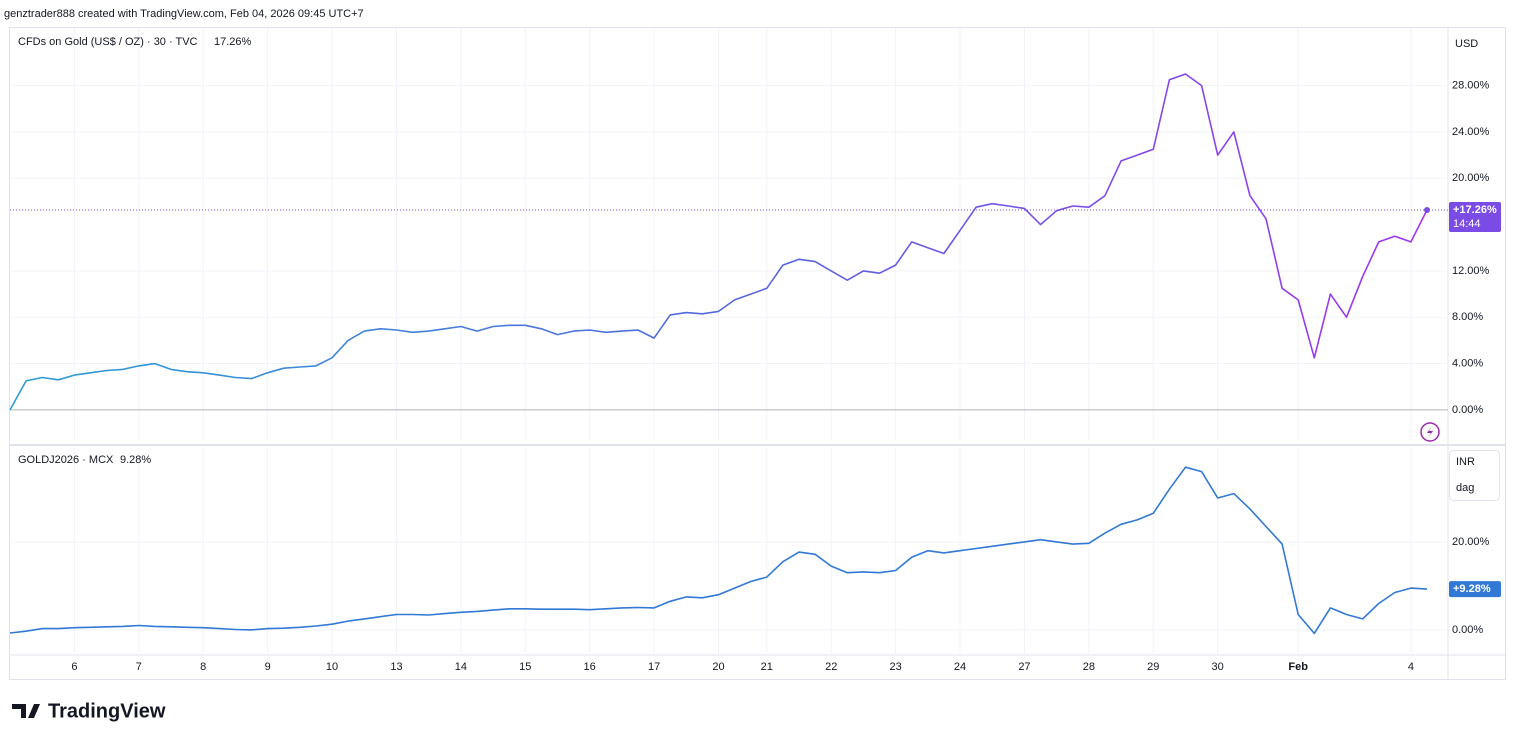  What do you see at coordinates (1427, 209) in the screenshot?
I see `last-point` at bounding box center [1427, 209].